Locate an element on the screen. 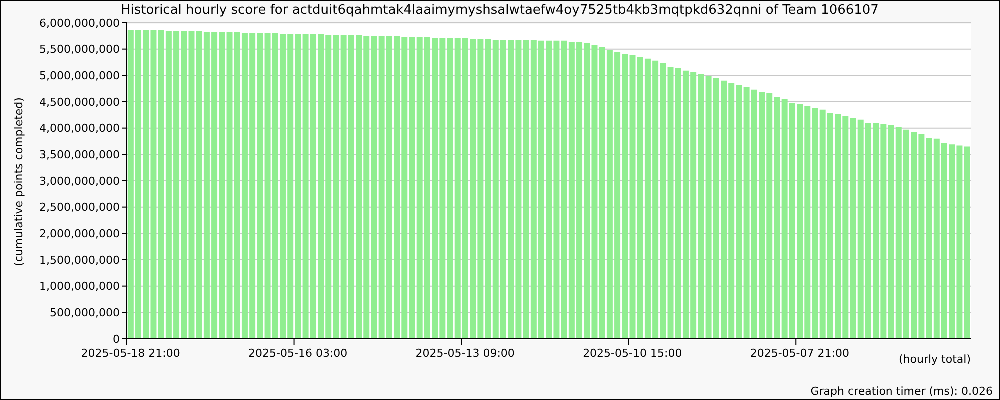 The height and width of the screenshot is (400, 1000). x-axis-title: (hourly total) is located at coordinates (935, 359).